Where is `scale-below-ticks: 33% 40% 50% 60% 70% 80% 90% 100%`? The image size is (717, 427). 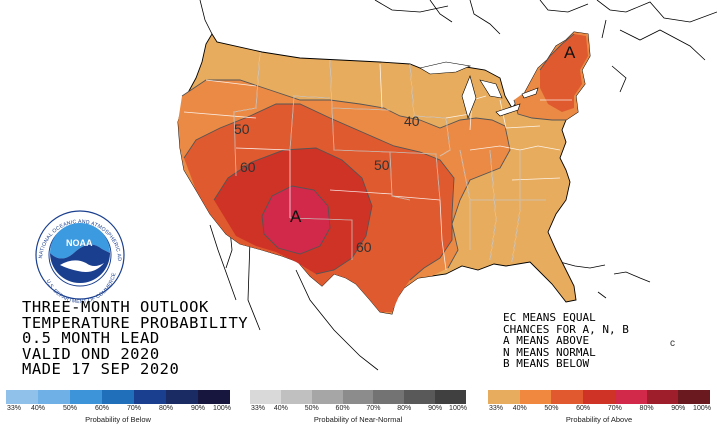 scale-below-ticks: 33% 40% 50% 60% 70% 80% 90% 100% is located at coordinates (118, 409).